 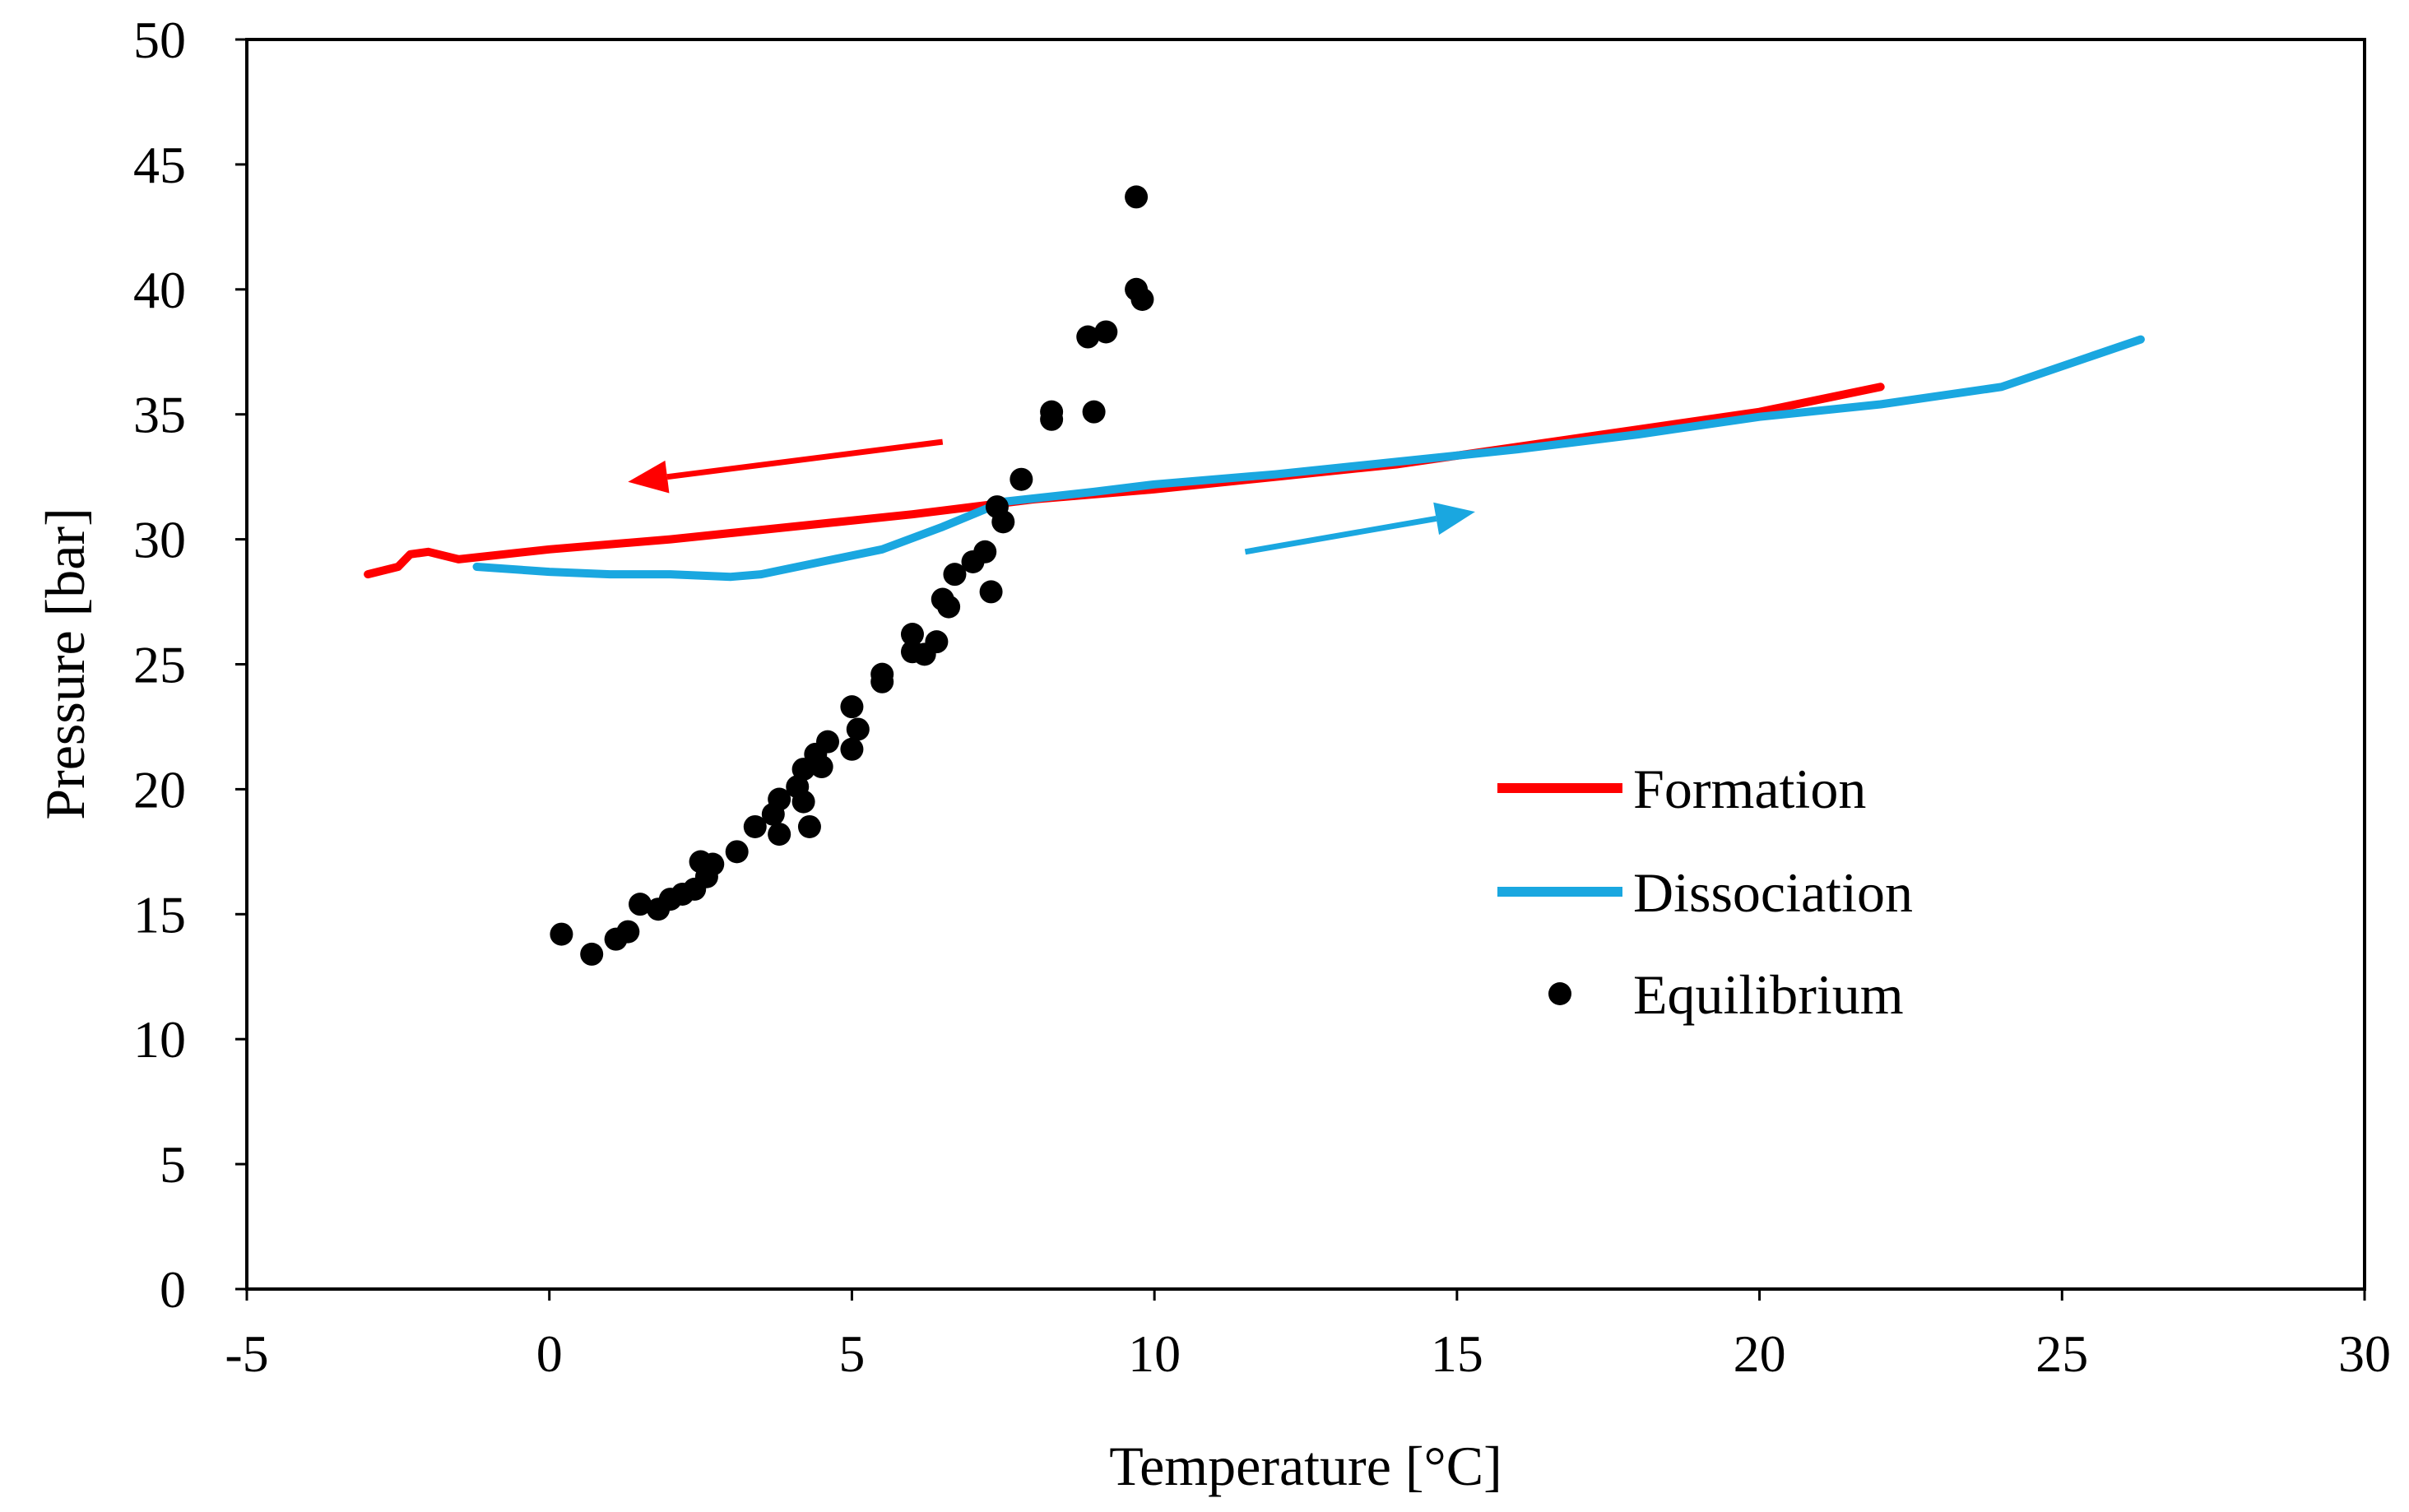 What do you see at coordinates (159, 165) in the screenshot?
I see `y-tick-label: 45` at bounding box center [159, 165].